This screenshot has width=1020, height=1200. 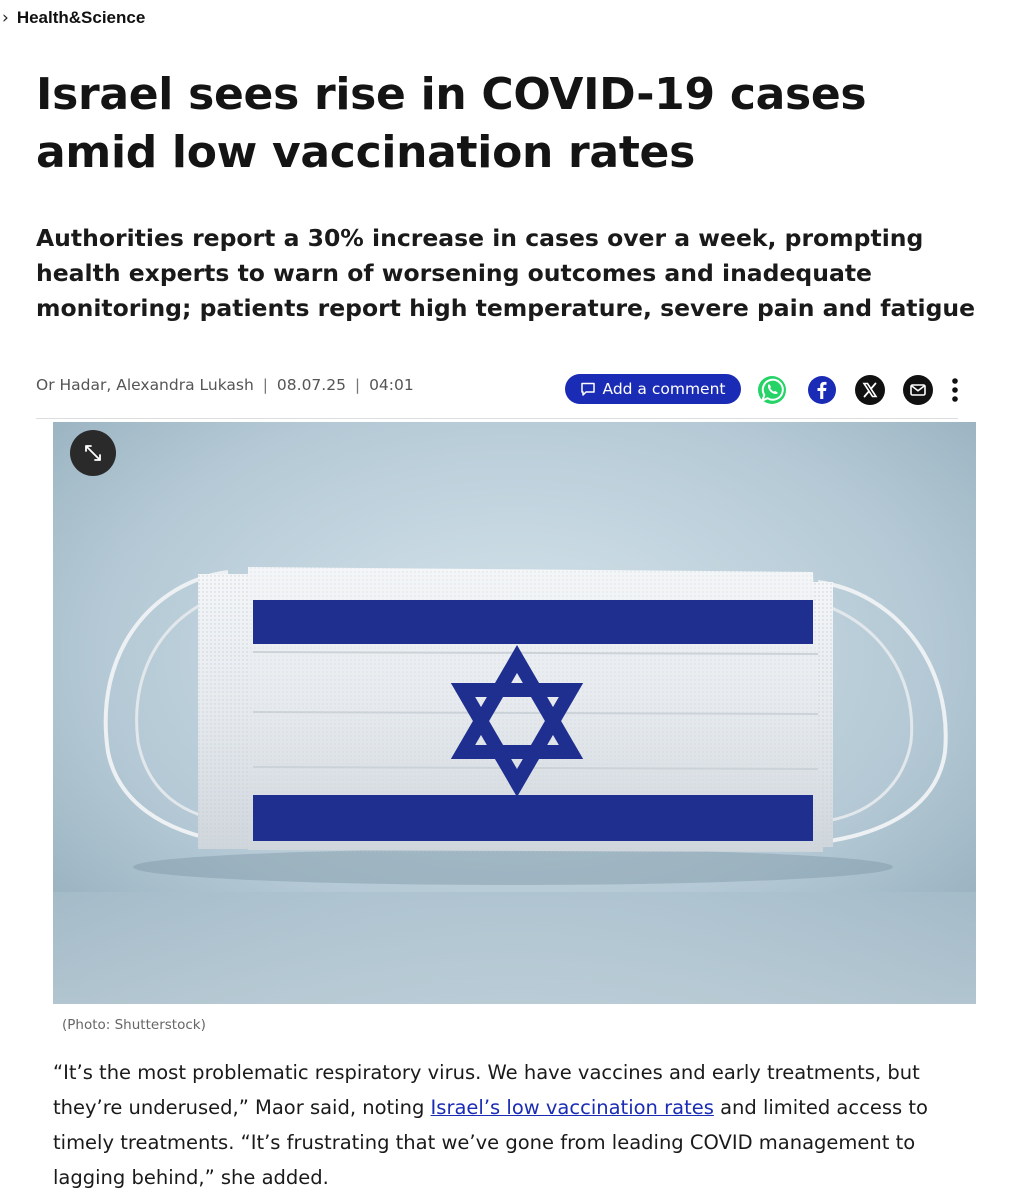 I want to click on more-vertical-icon, so click(x=955, y=390).